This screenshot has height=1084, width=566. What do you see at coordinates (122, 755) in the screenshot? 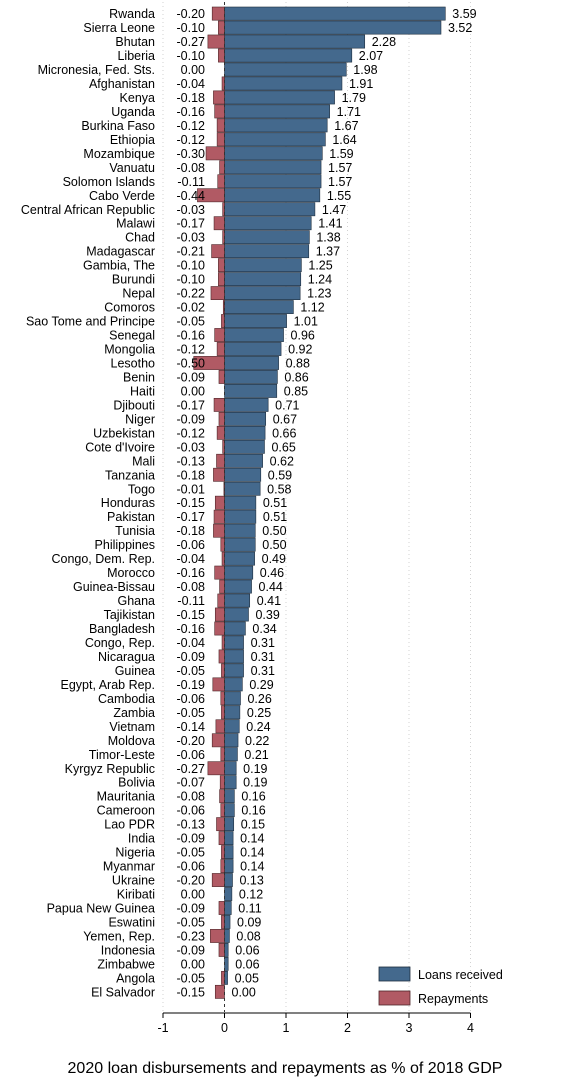
I see `category-label: Timor-Leste` at bounding box center [122, 755].